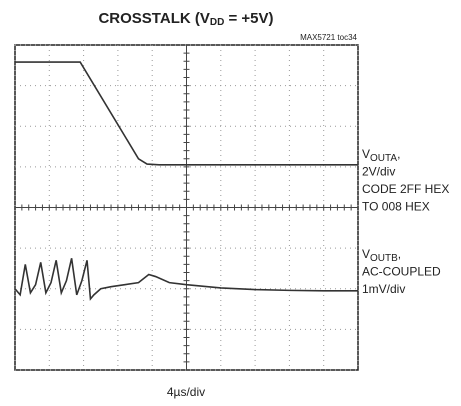  Describe the element at coordinates (383, 158) in the screenshot. I see `annotation-part: OUTA` at that location.